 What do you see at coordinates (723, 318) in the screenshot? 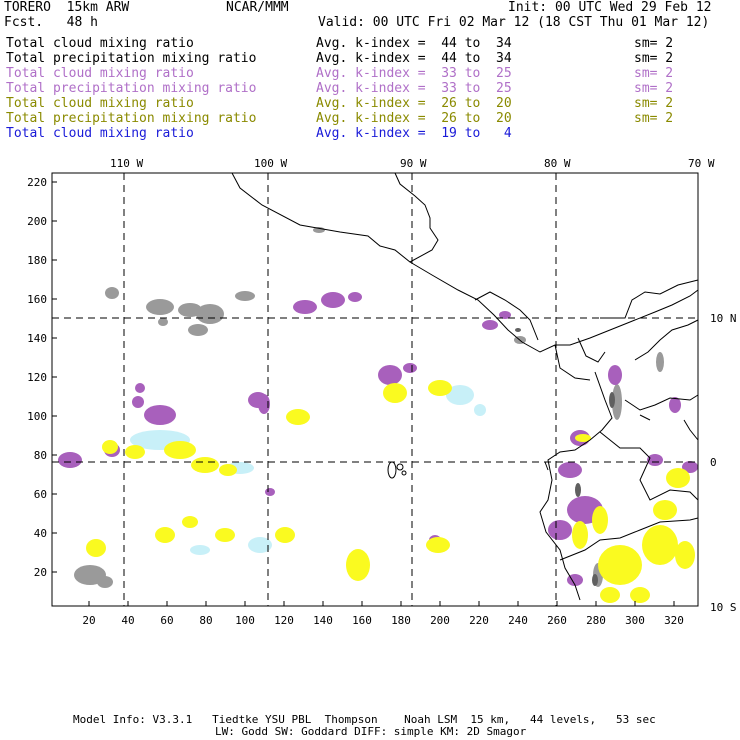
I see `lat-label: 10 N` at bounding box center [723, 318].